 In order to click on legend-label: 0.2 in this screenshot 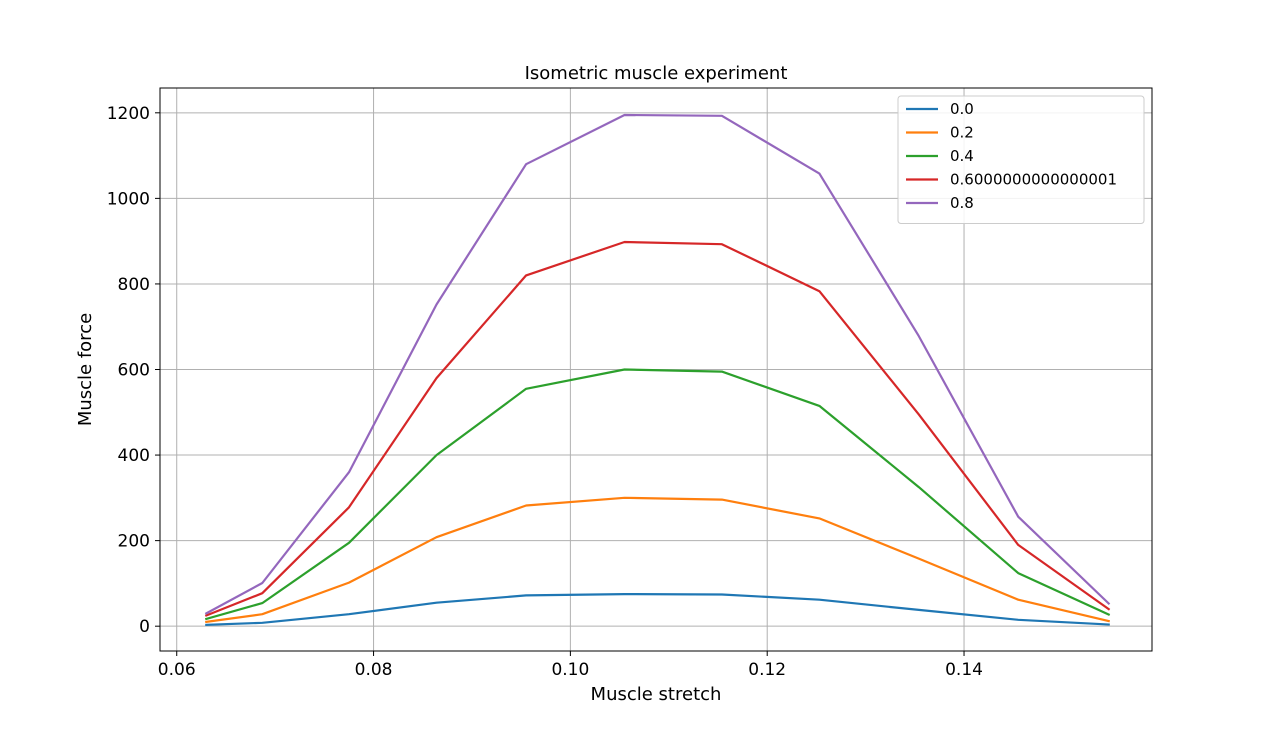, I will do `click(962, 133)`.